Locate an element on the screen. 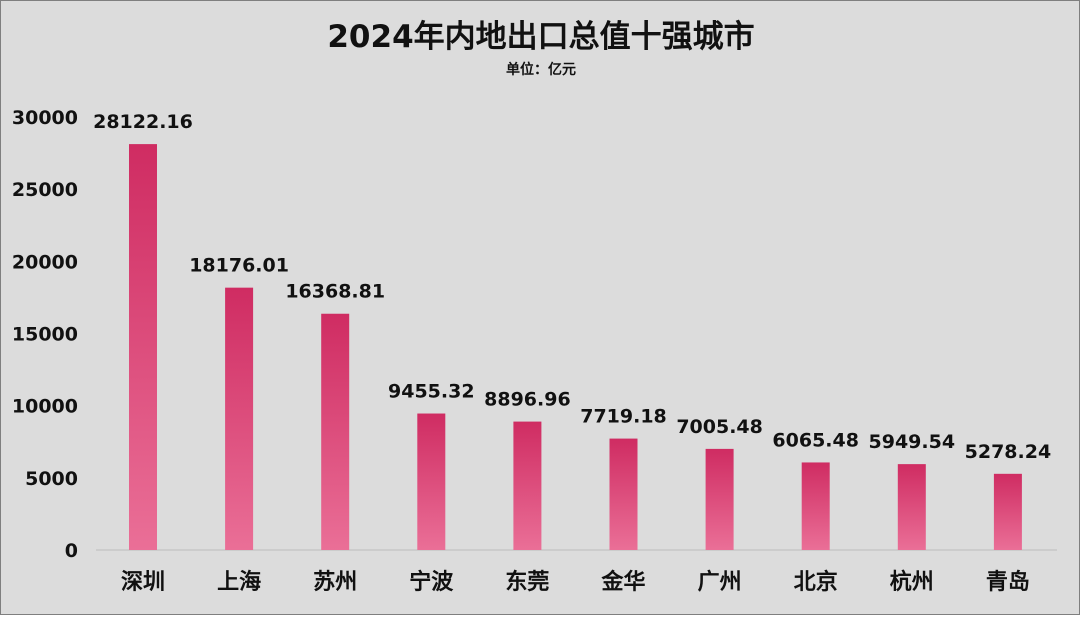  data-label: 7719.18 is located at coordinates (623, 417).